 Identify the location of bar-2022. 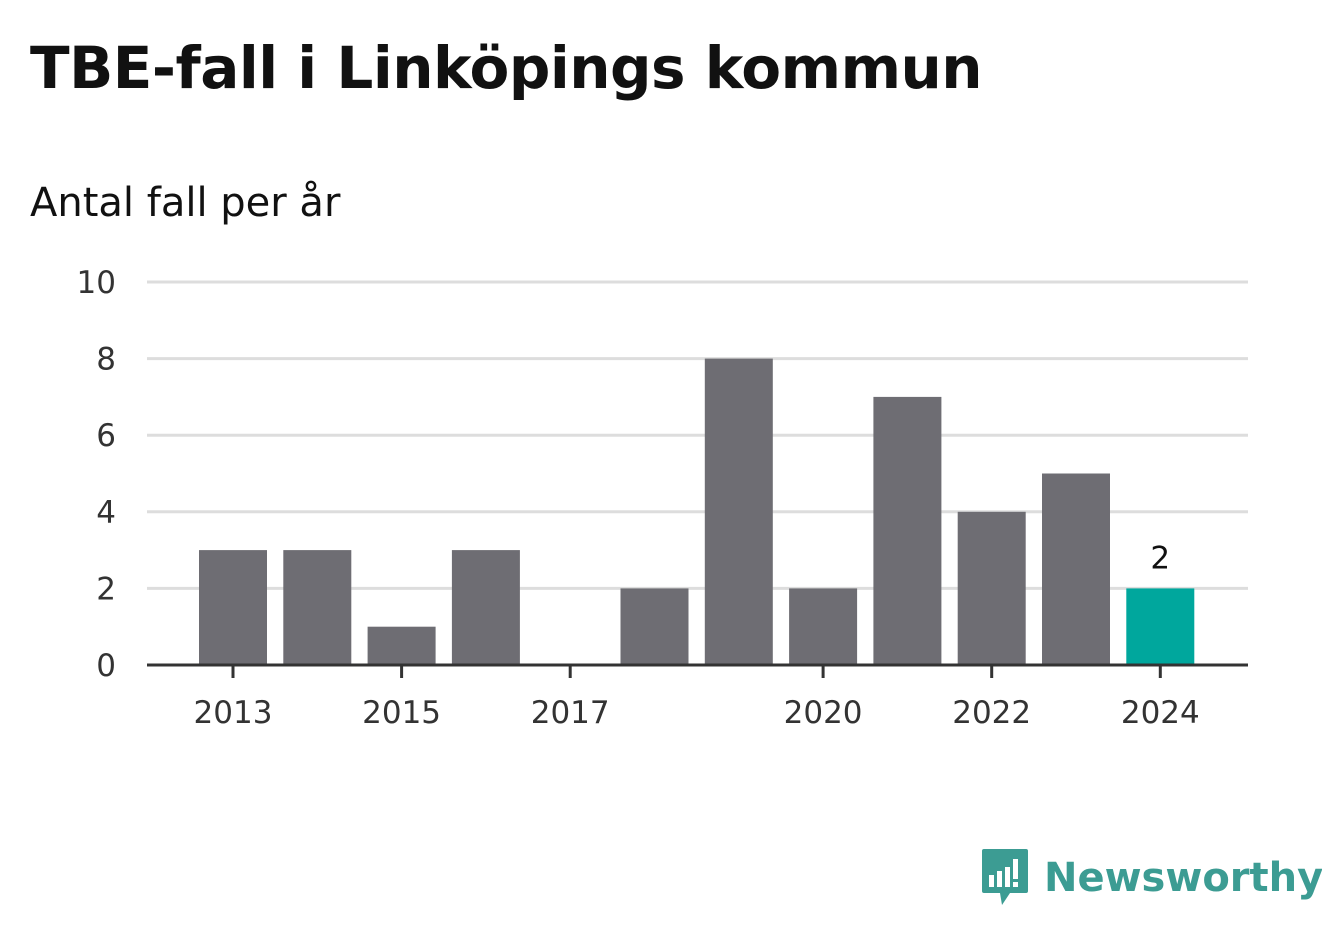
(991, 588).